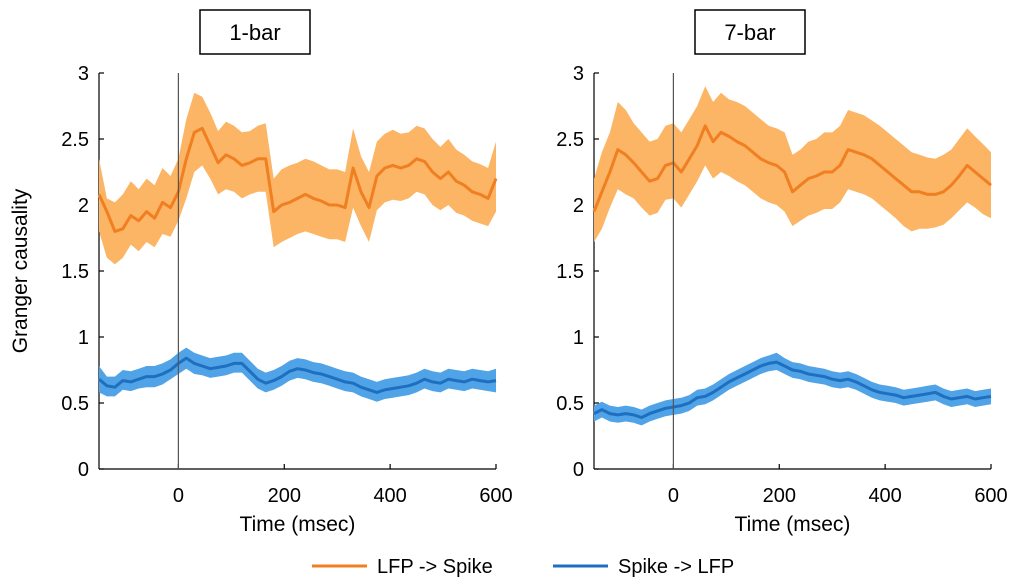 This screenshot has width=1020, height=577. I want to click on chart-title: 7-bar, so click(749, 32).